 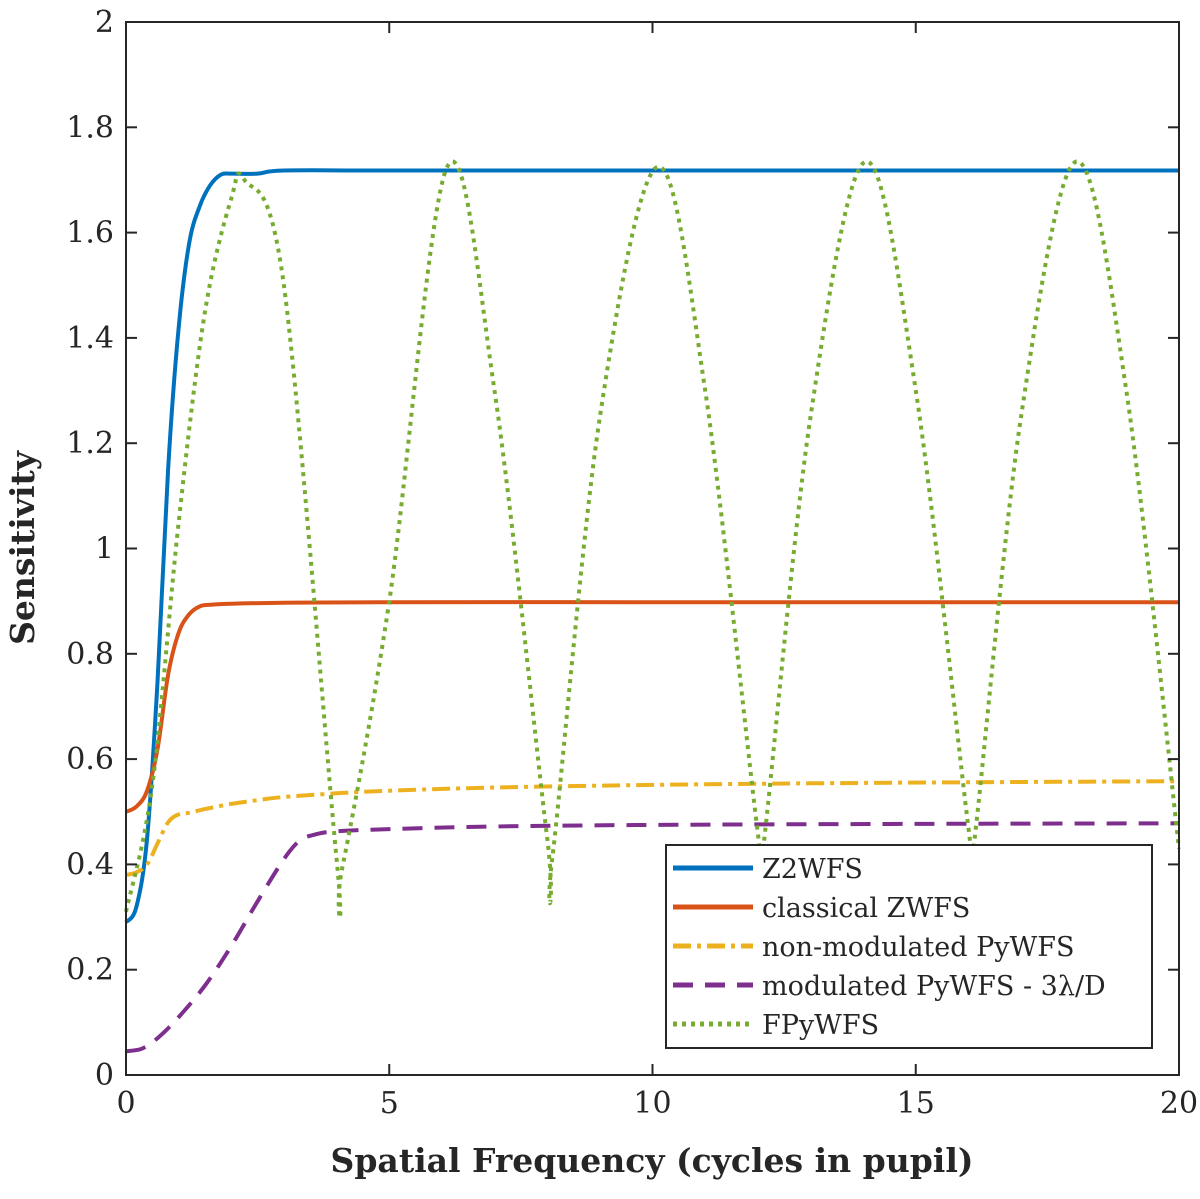 I want to click on legend-label-modulated-pywfs: modulated PyWFS - 3λ/D, so click(x=934, y=986).